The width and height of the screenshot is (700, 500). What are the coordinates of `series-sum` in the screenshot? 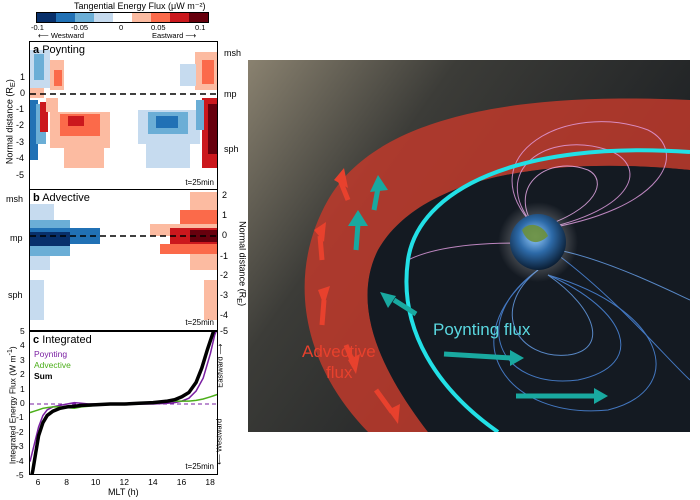 It's located at (123, 403).